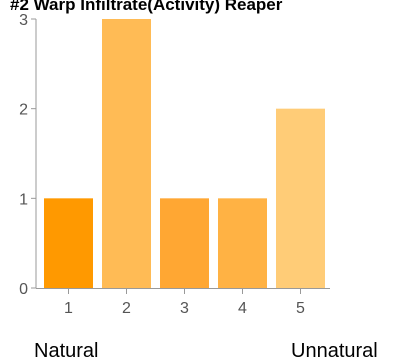  I want to click on x-tick-label: 3, so click(184, 308).